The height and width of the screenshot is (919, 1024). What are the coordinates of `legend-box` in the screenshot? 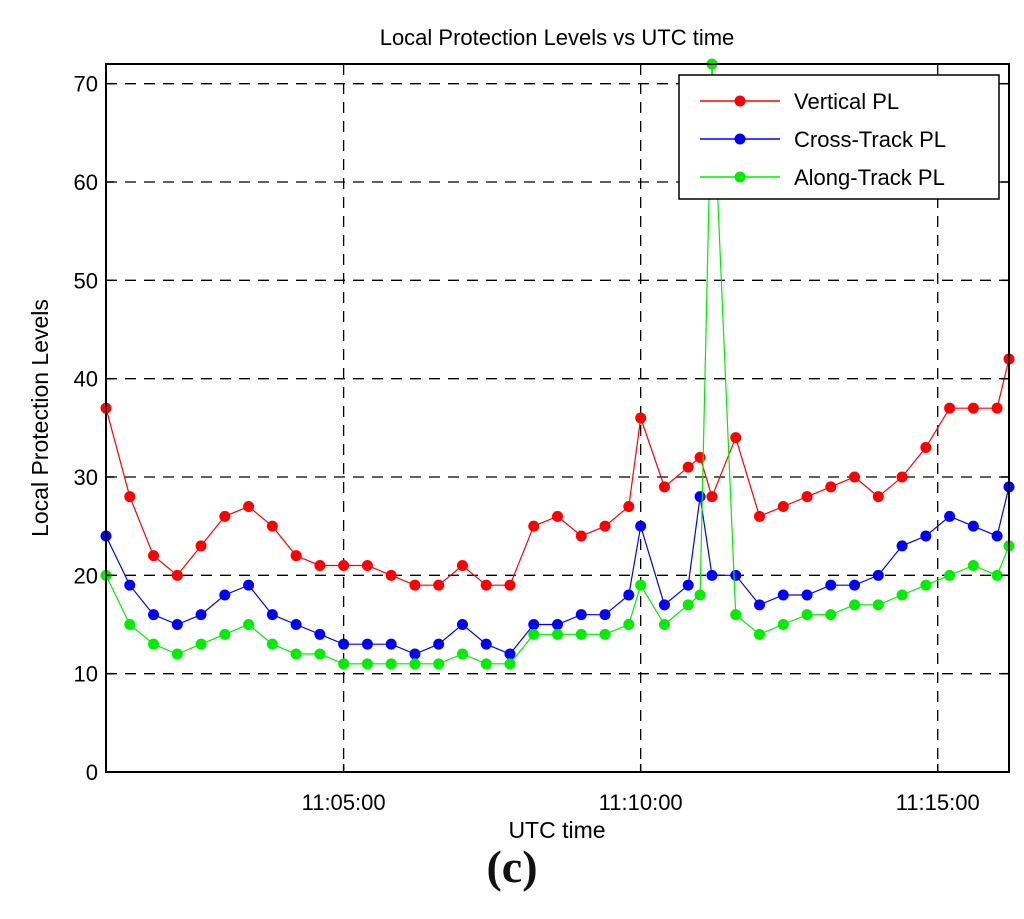 It's located at (839, 137).